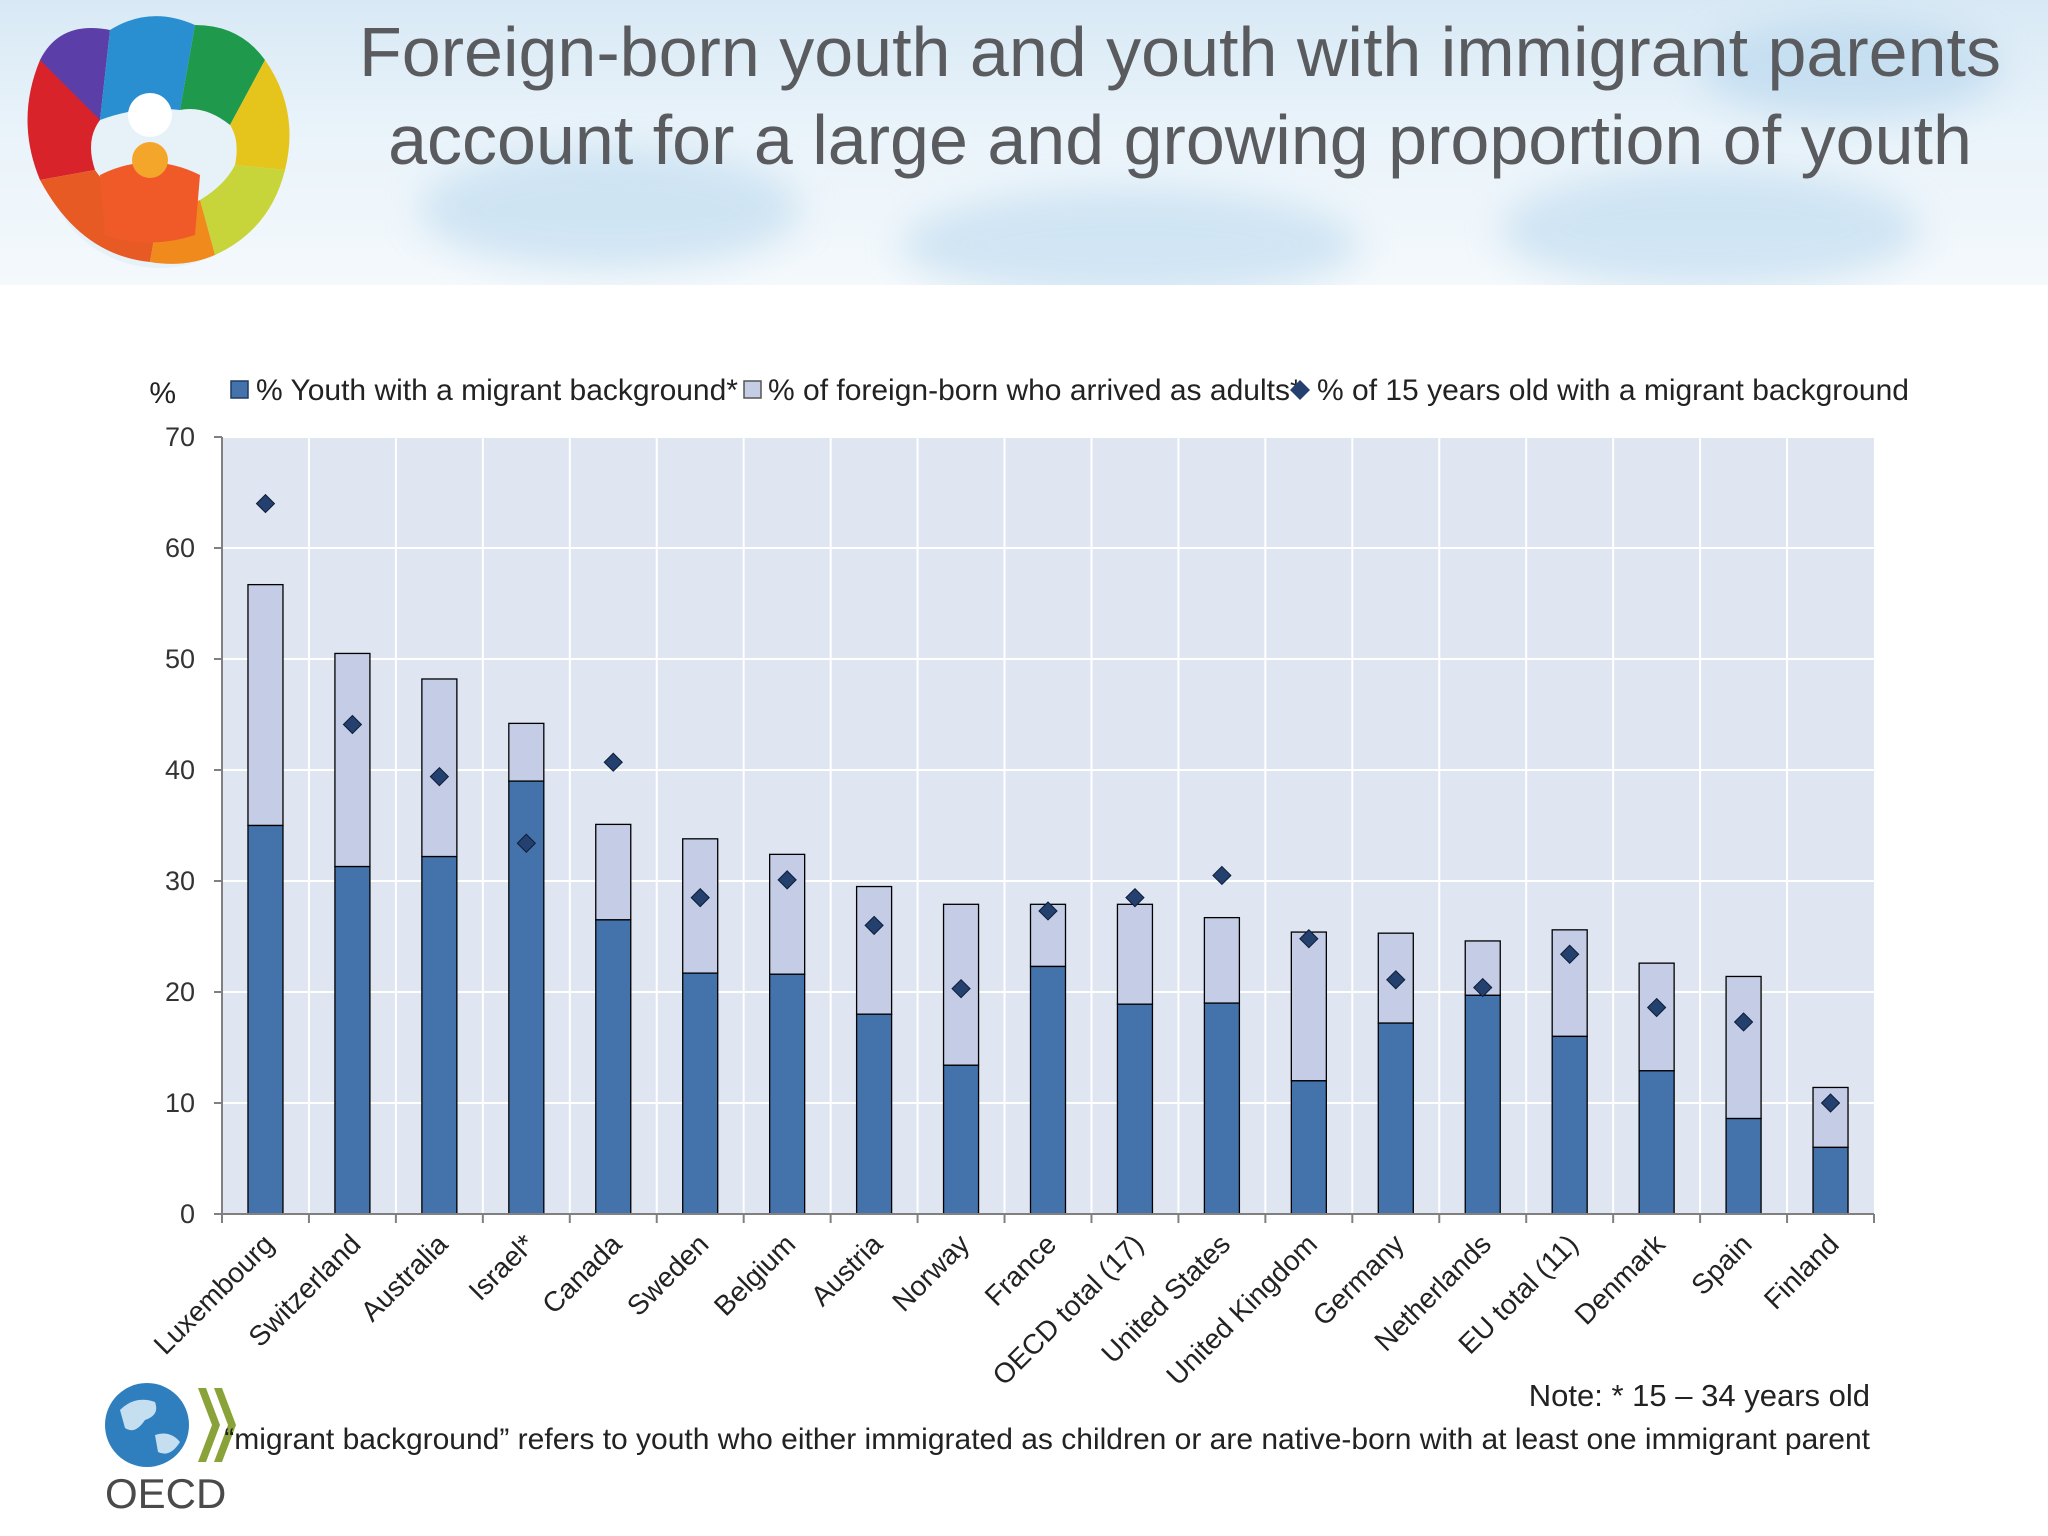  I want to click on legend-swatch-light, so click(752, 389).